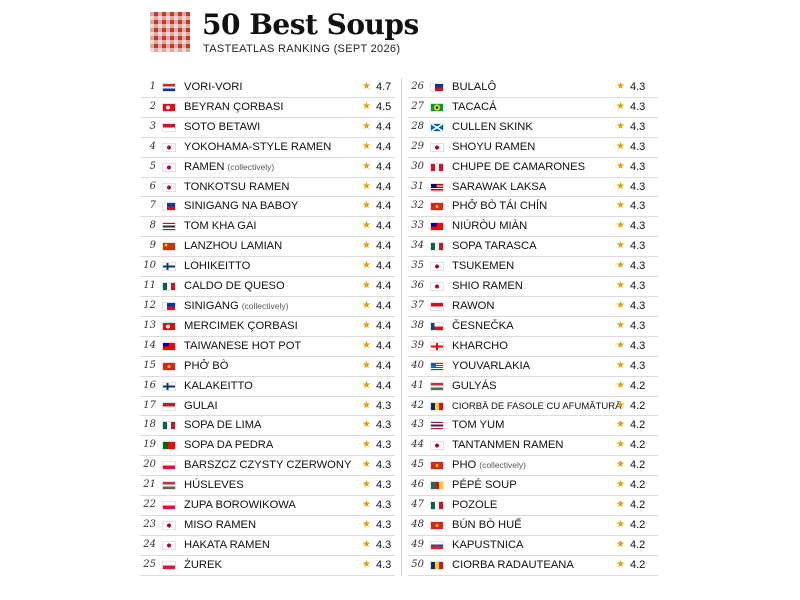 The height and width of the screenshot is (600, 800). I want to click on thailand-flag-icon, so click(169, 227).